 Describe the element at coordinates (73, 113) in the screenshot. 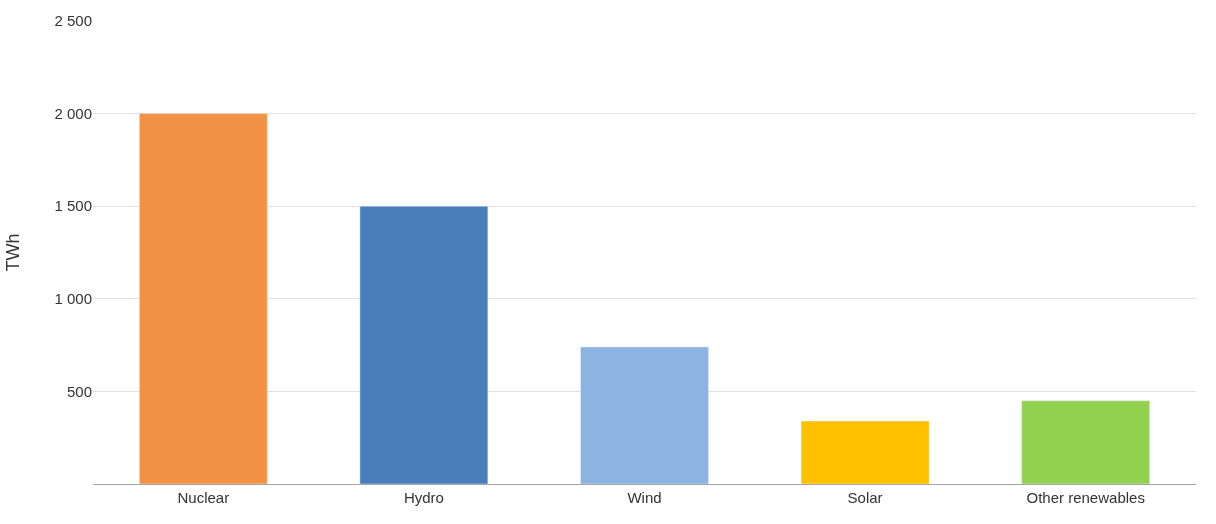

I see `y-tick-label: 2 000` at that location.